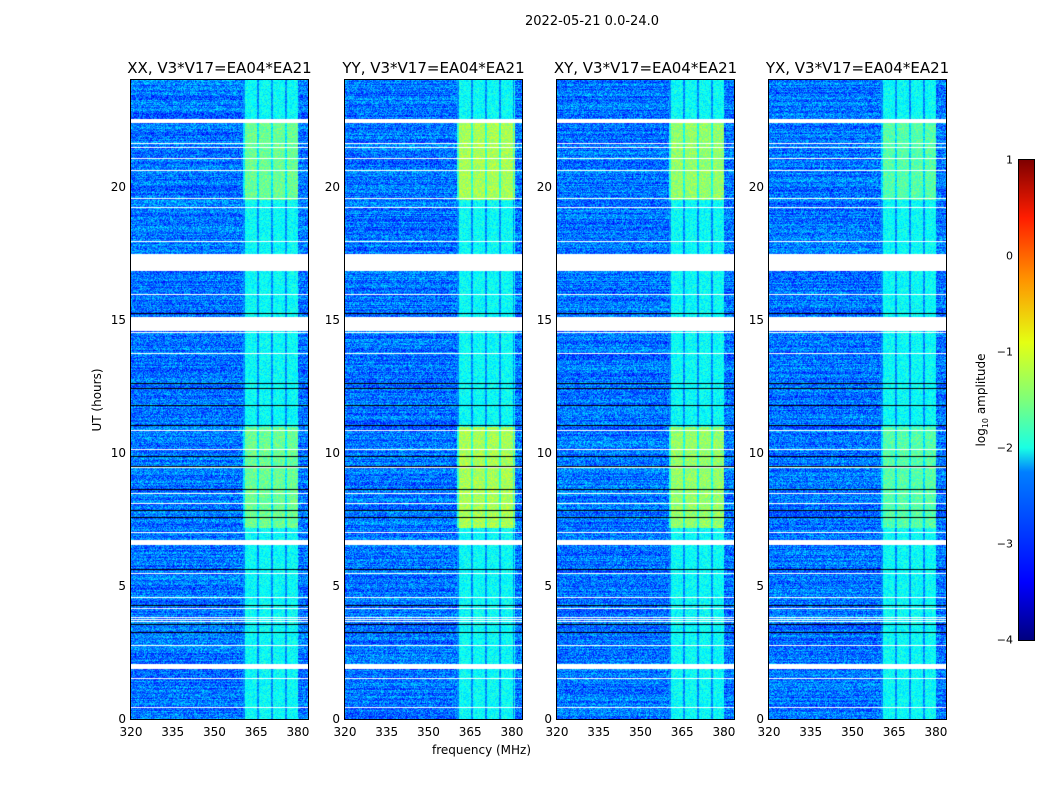  What do you see at coordinates (1004, 544) in the screenshot?
I see `colorbar-tick-label: −3` at bounding box center [1004, 544].